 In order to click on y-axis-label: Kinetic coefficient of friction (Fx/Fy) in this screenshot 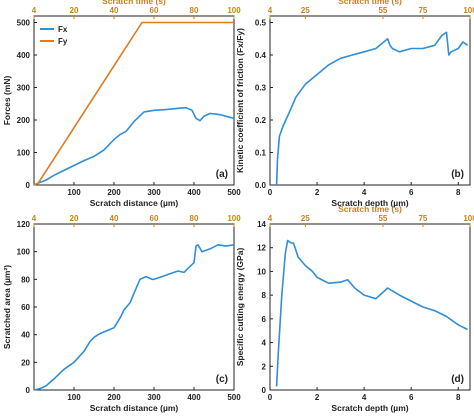, I will do `click(240, 100)`.